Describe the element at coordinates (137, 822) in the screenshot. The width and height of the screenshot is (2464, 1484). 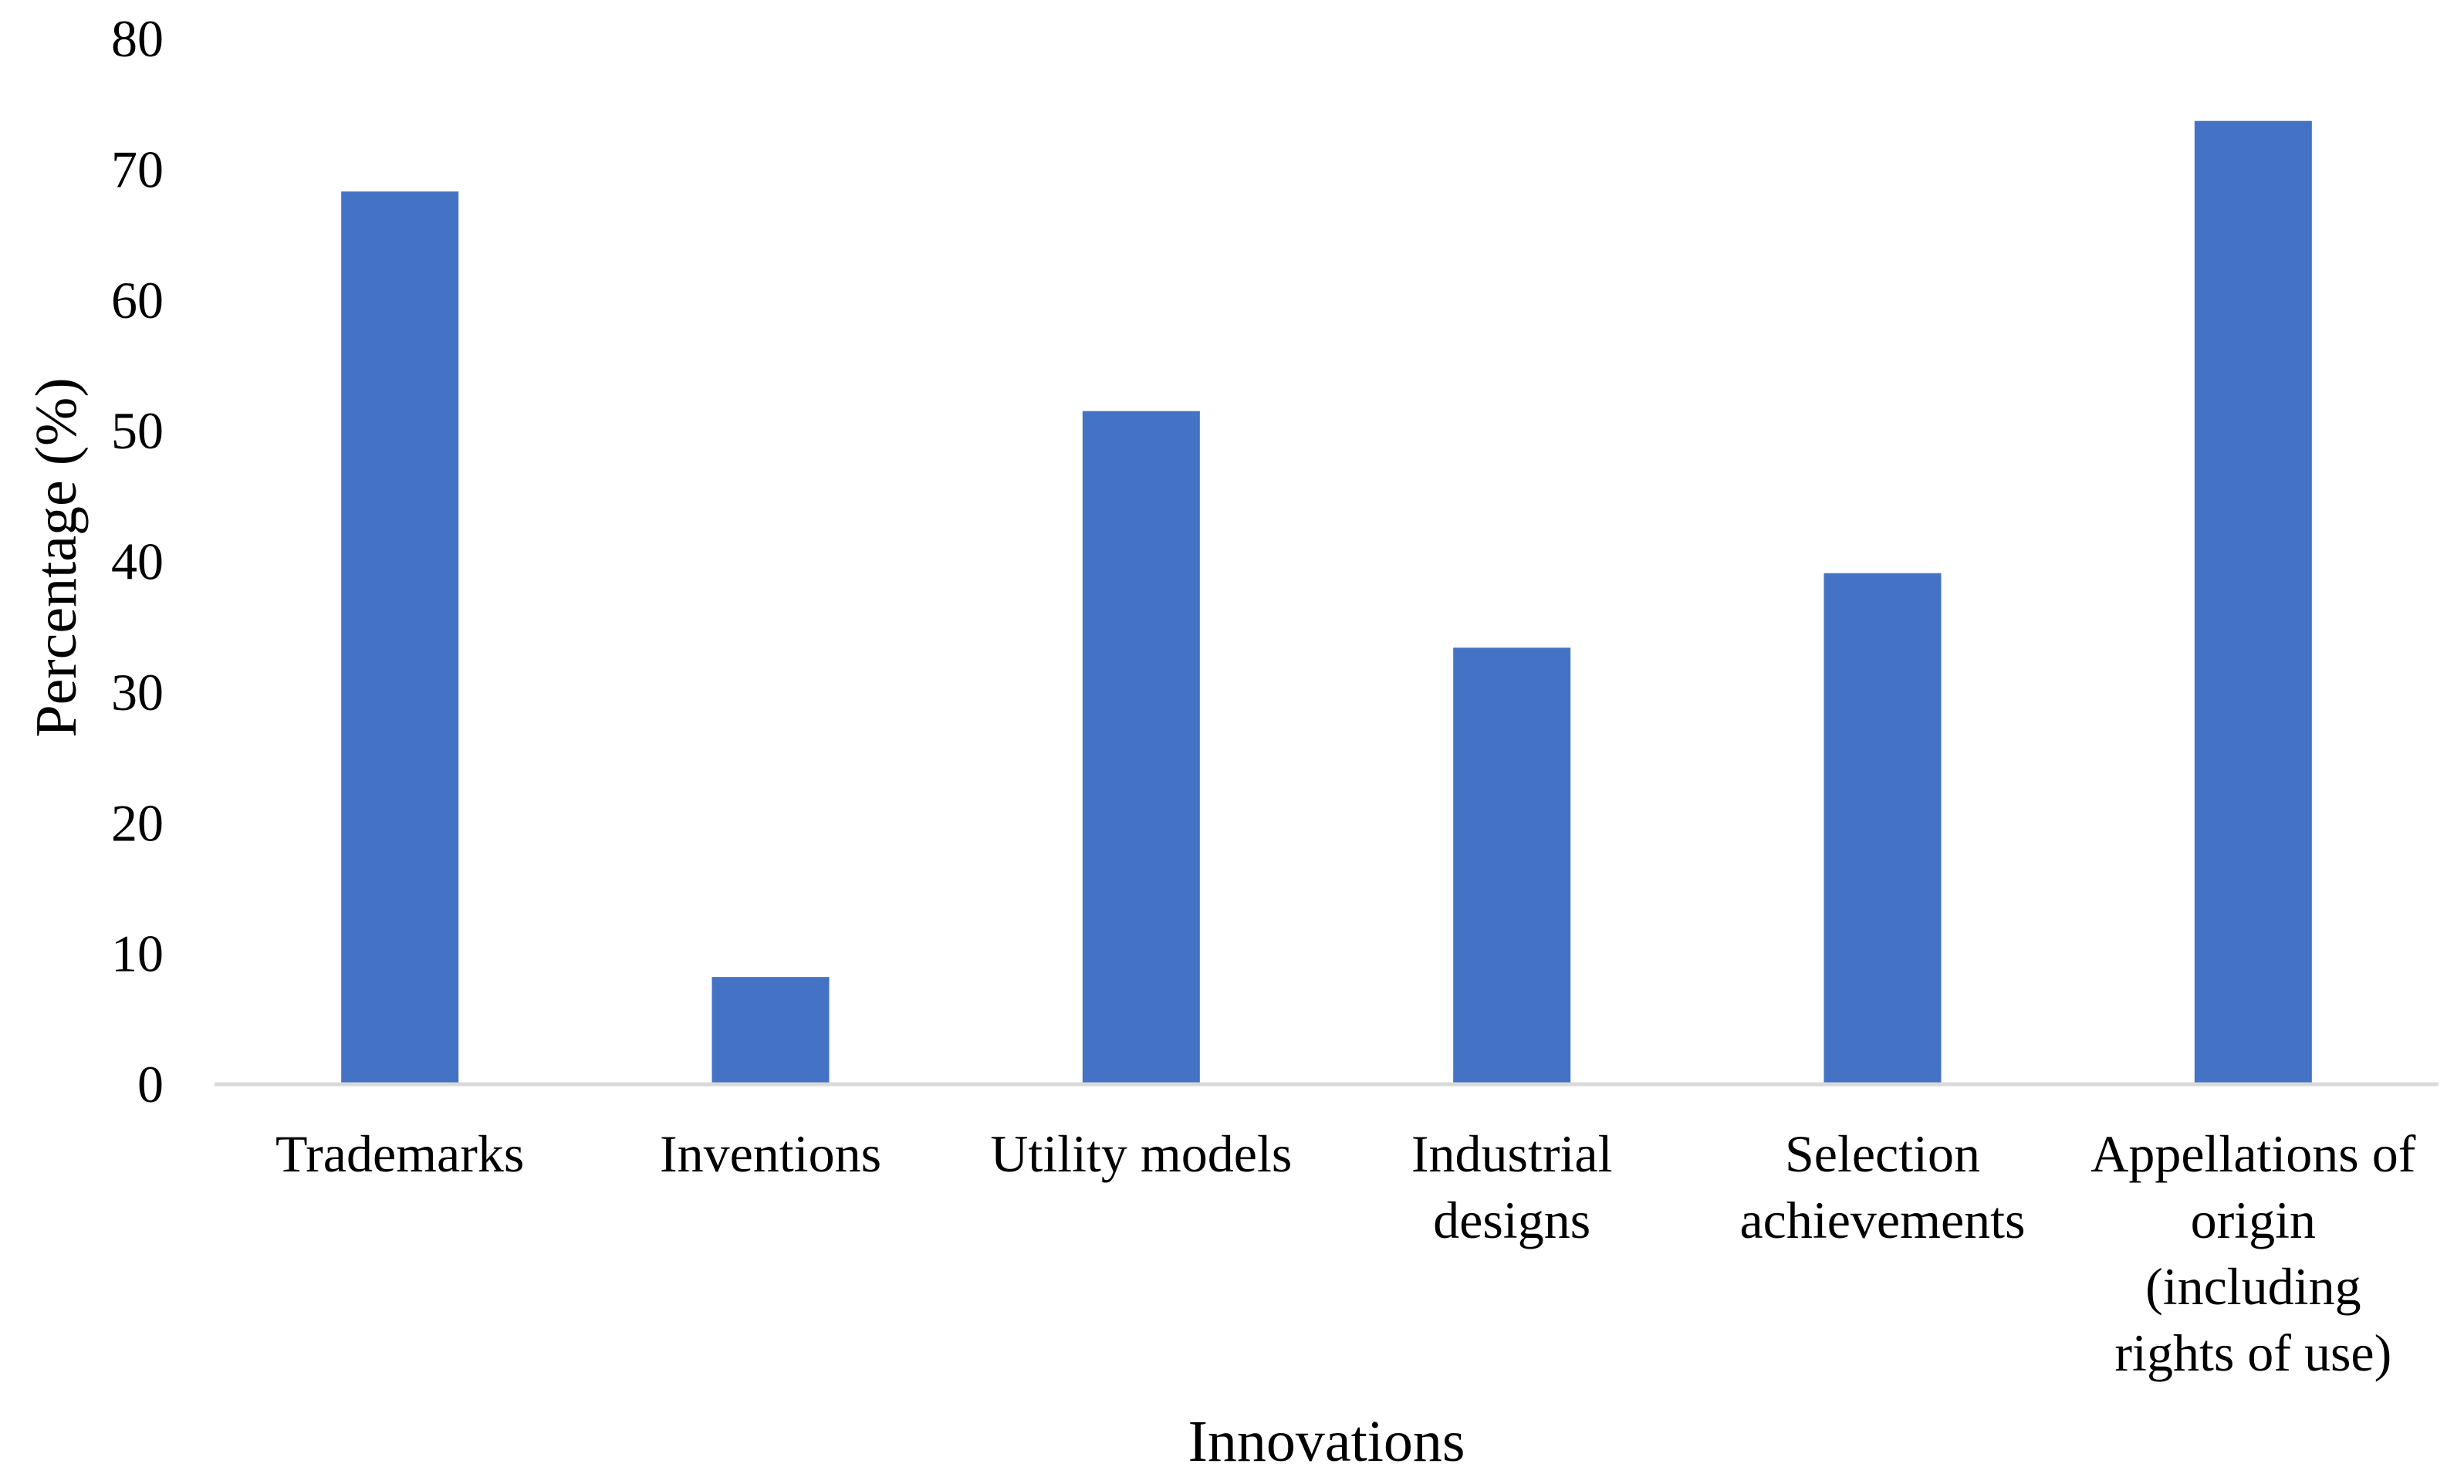
I see `y-tick-label: 20` at that location.